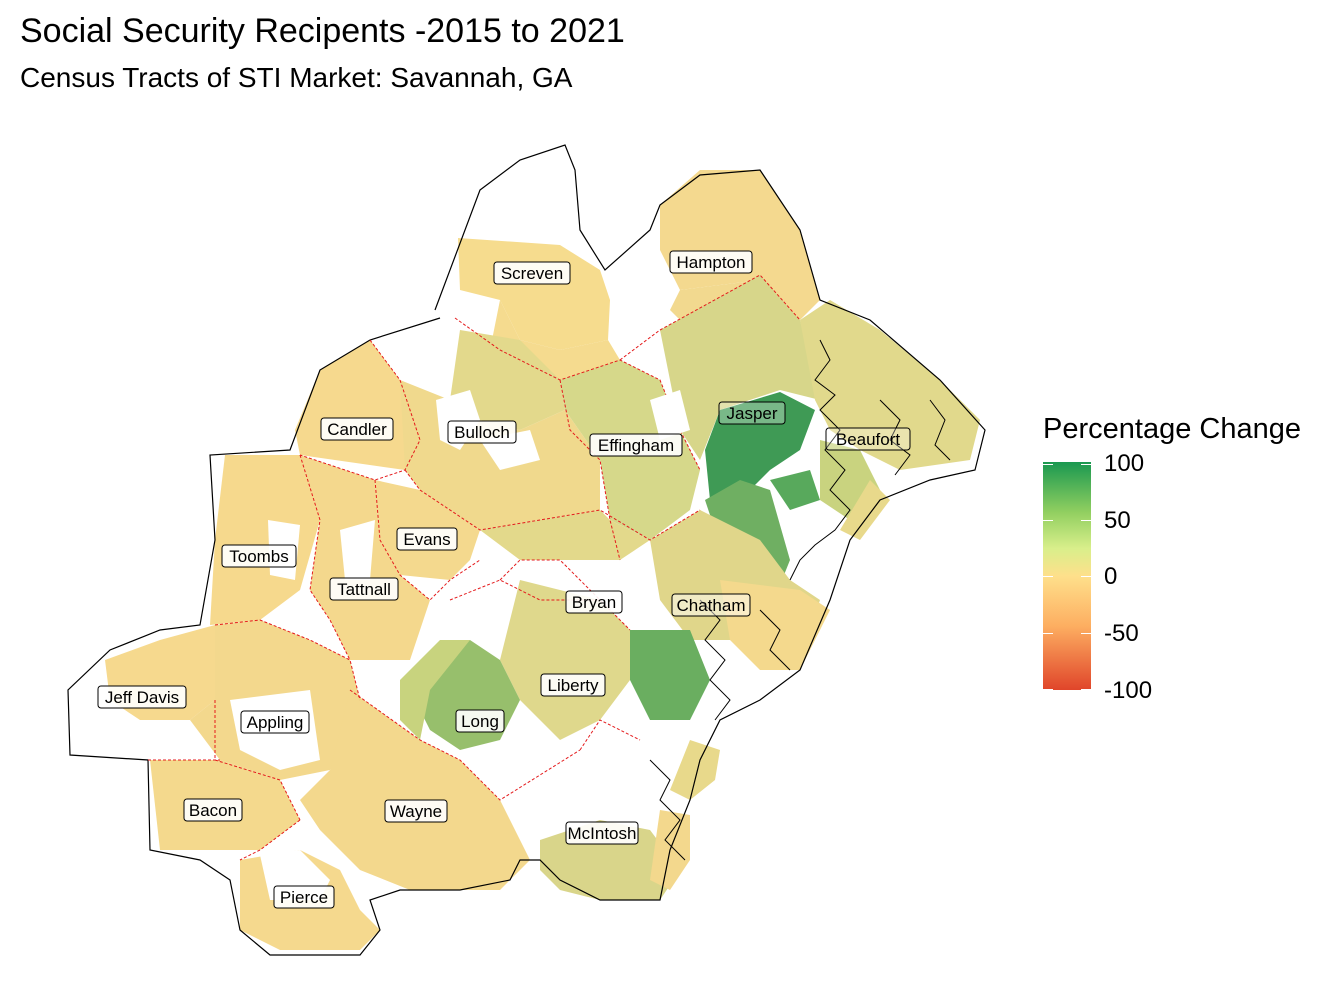  I want to click on tract-hampton-a, so click(740, 245).